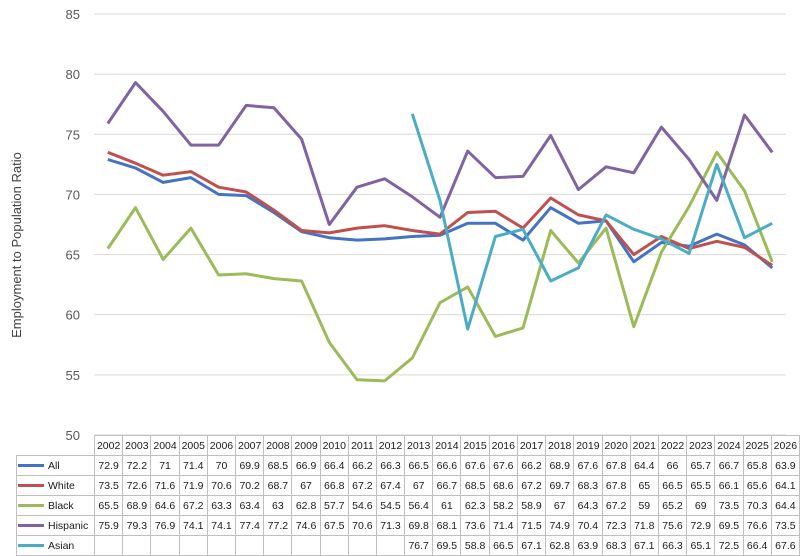 This screenshot has height=556, width=800. What do you see at coordinates (616, 505) in the screenshot?
I see `data-label-black-2020: 67.2` at bounding box center [616, 505].